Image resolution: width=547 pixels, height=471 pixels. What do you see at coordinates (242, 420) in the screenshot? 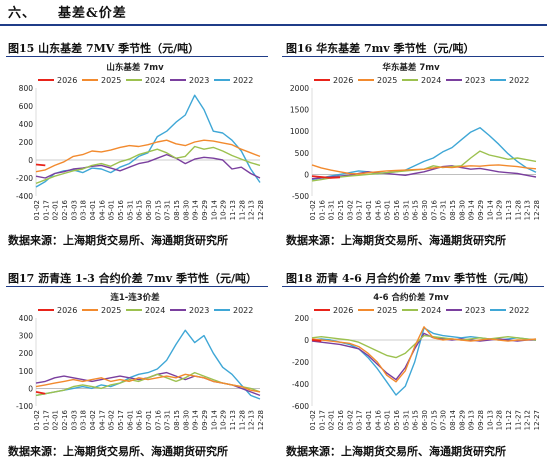
I see `x-tick-label: 11-28` at bounding box center [242, 420].